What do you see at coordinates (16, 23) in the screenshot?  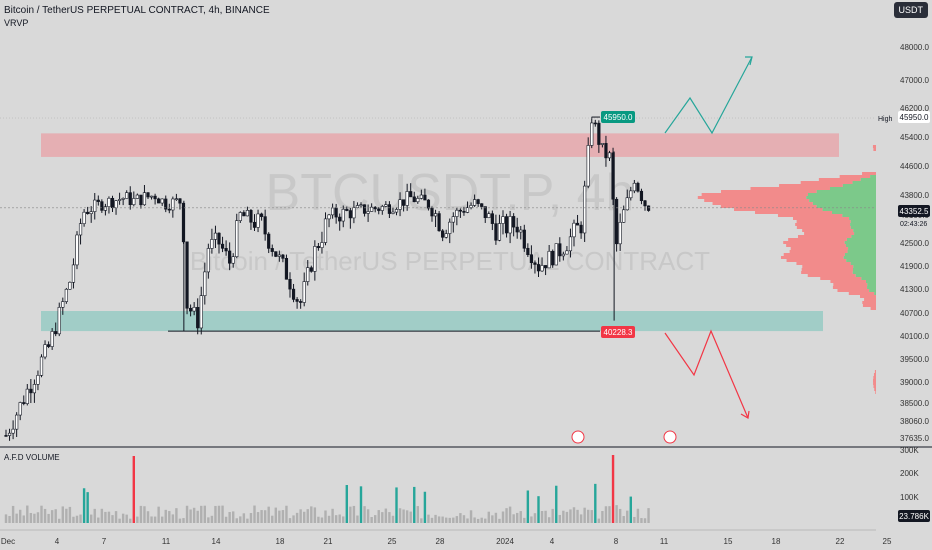 I see `indicator-name: VRVP` at bounding box center [16, 23].